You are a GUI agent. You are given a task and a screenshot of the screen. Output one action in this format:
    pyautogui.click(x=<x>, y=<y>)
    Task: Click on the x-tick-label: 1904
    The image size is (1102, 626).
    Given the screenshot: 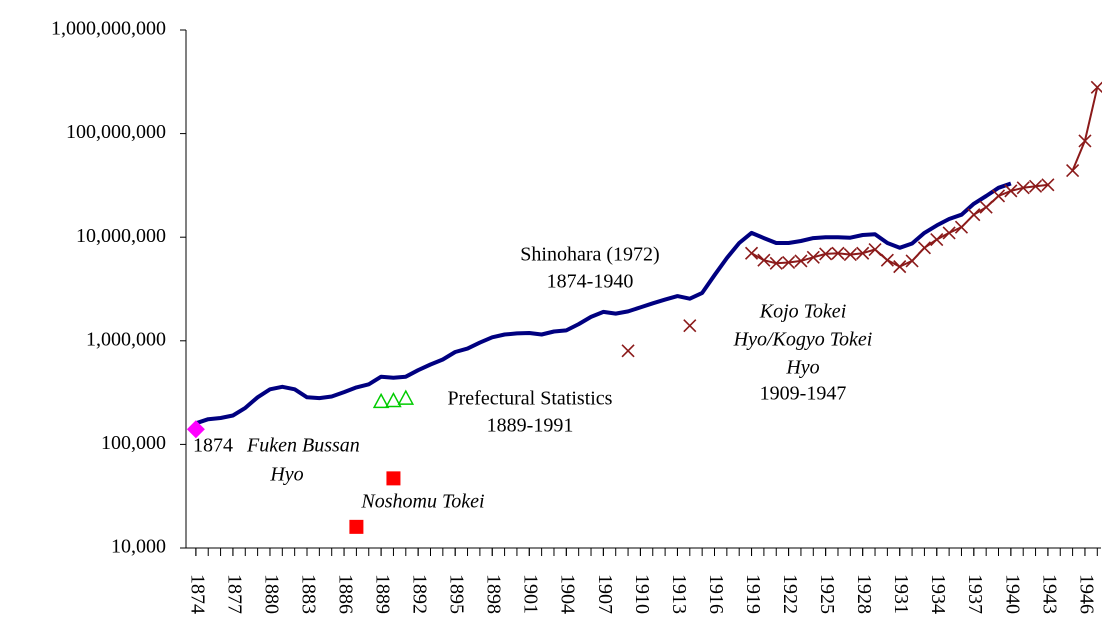 What is the action you would take?
    pyautogui.click(x=568, y=594)
    